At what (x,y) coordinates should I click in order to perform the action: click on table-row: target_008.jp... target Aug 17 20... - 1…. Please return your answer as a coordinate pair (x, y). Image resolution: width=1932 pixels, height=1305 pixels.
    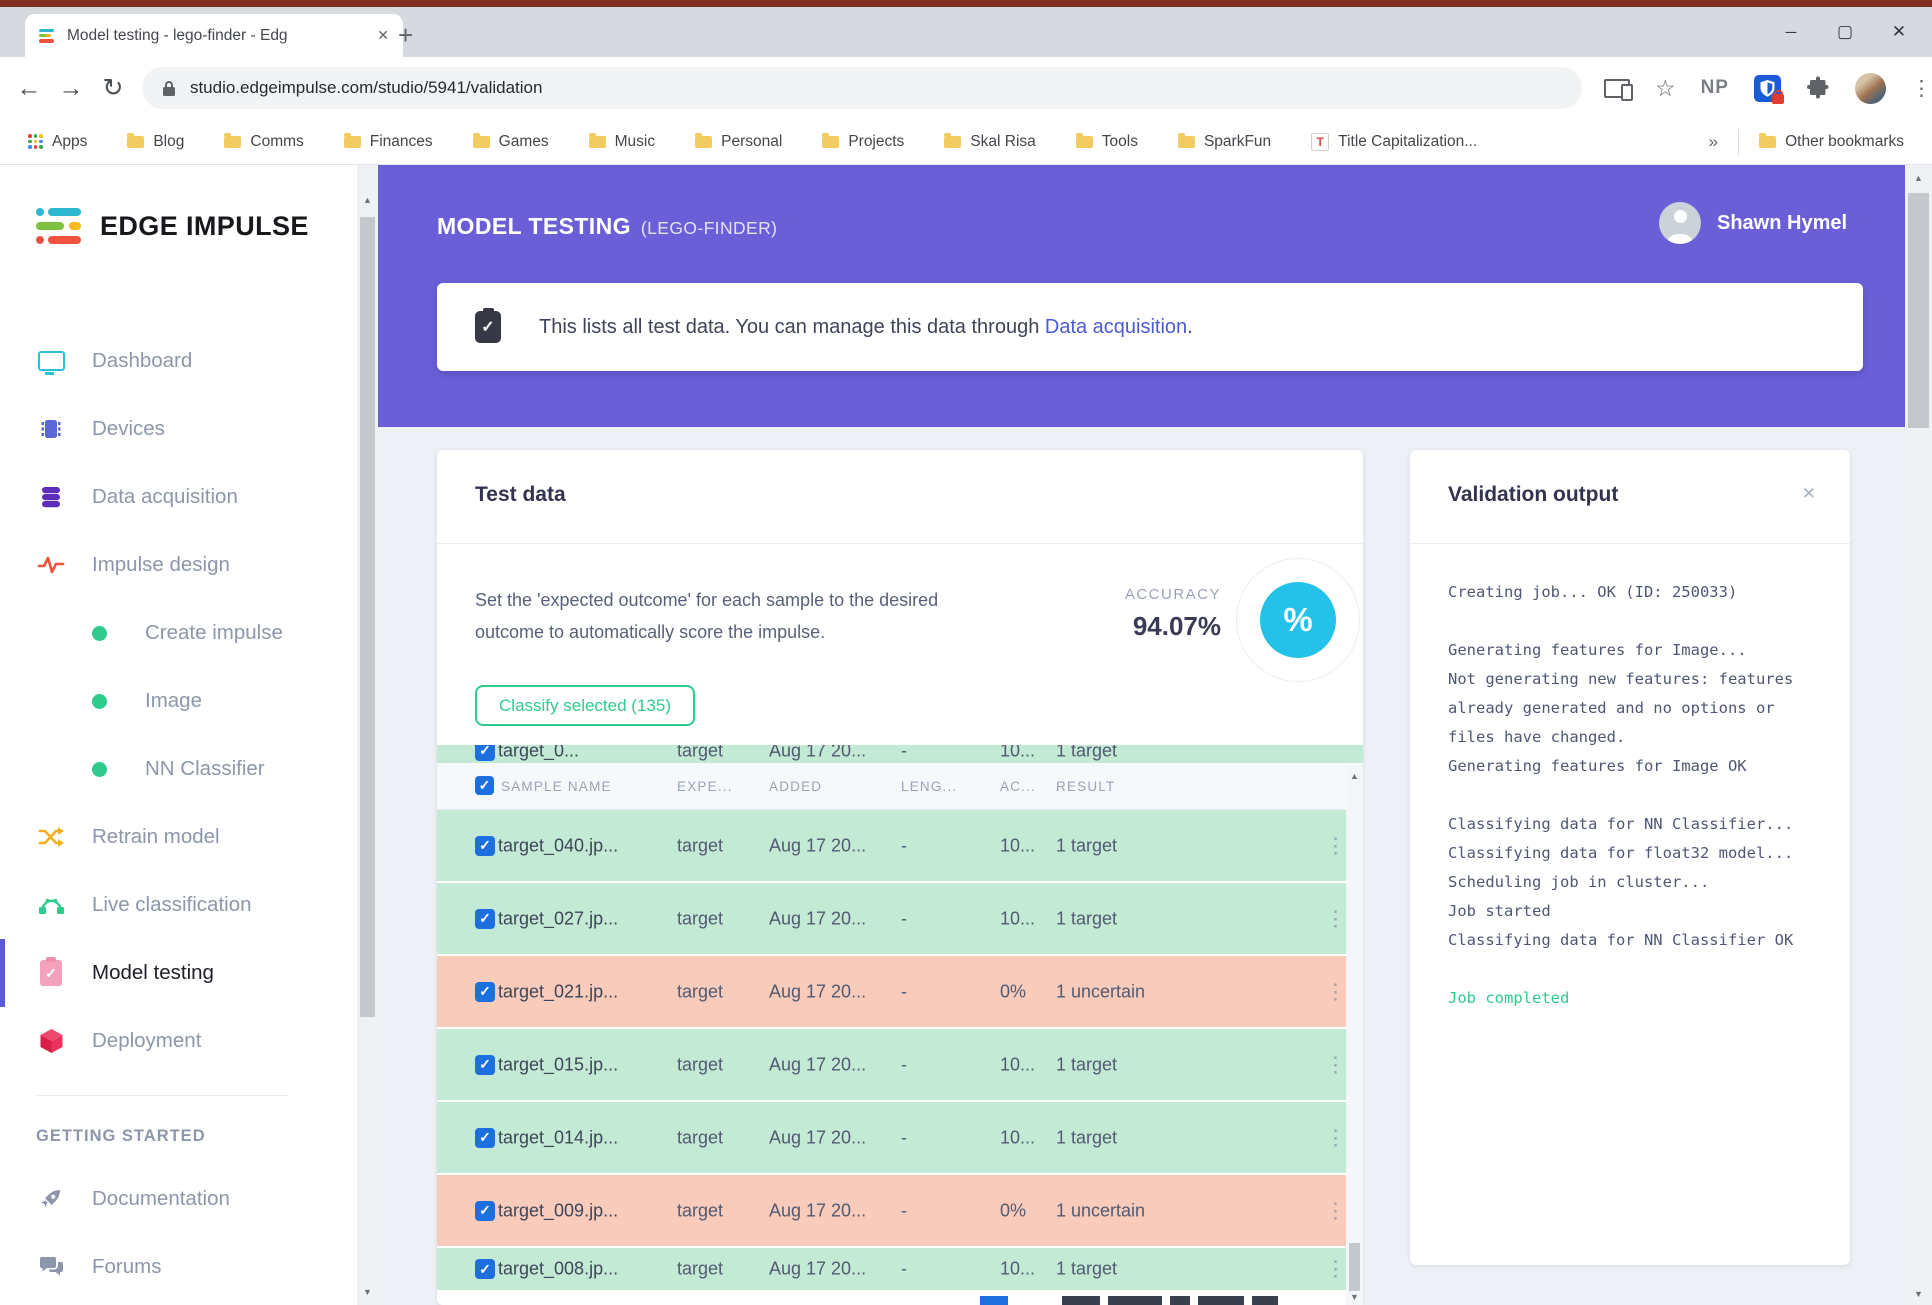
    Looking at the image, I should click on (900, 1270).